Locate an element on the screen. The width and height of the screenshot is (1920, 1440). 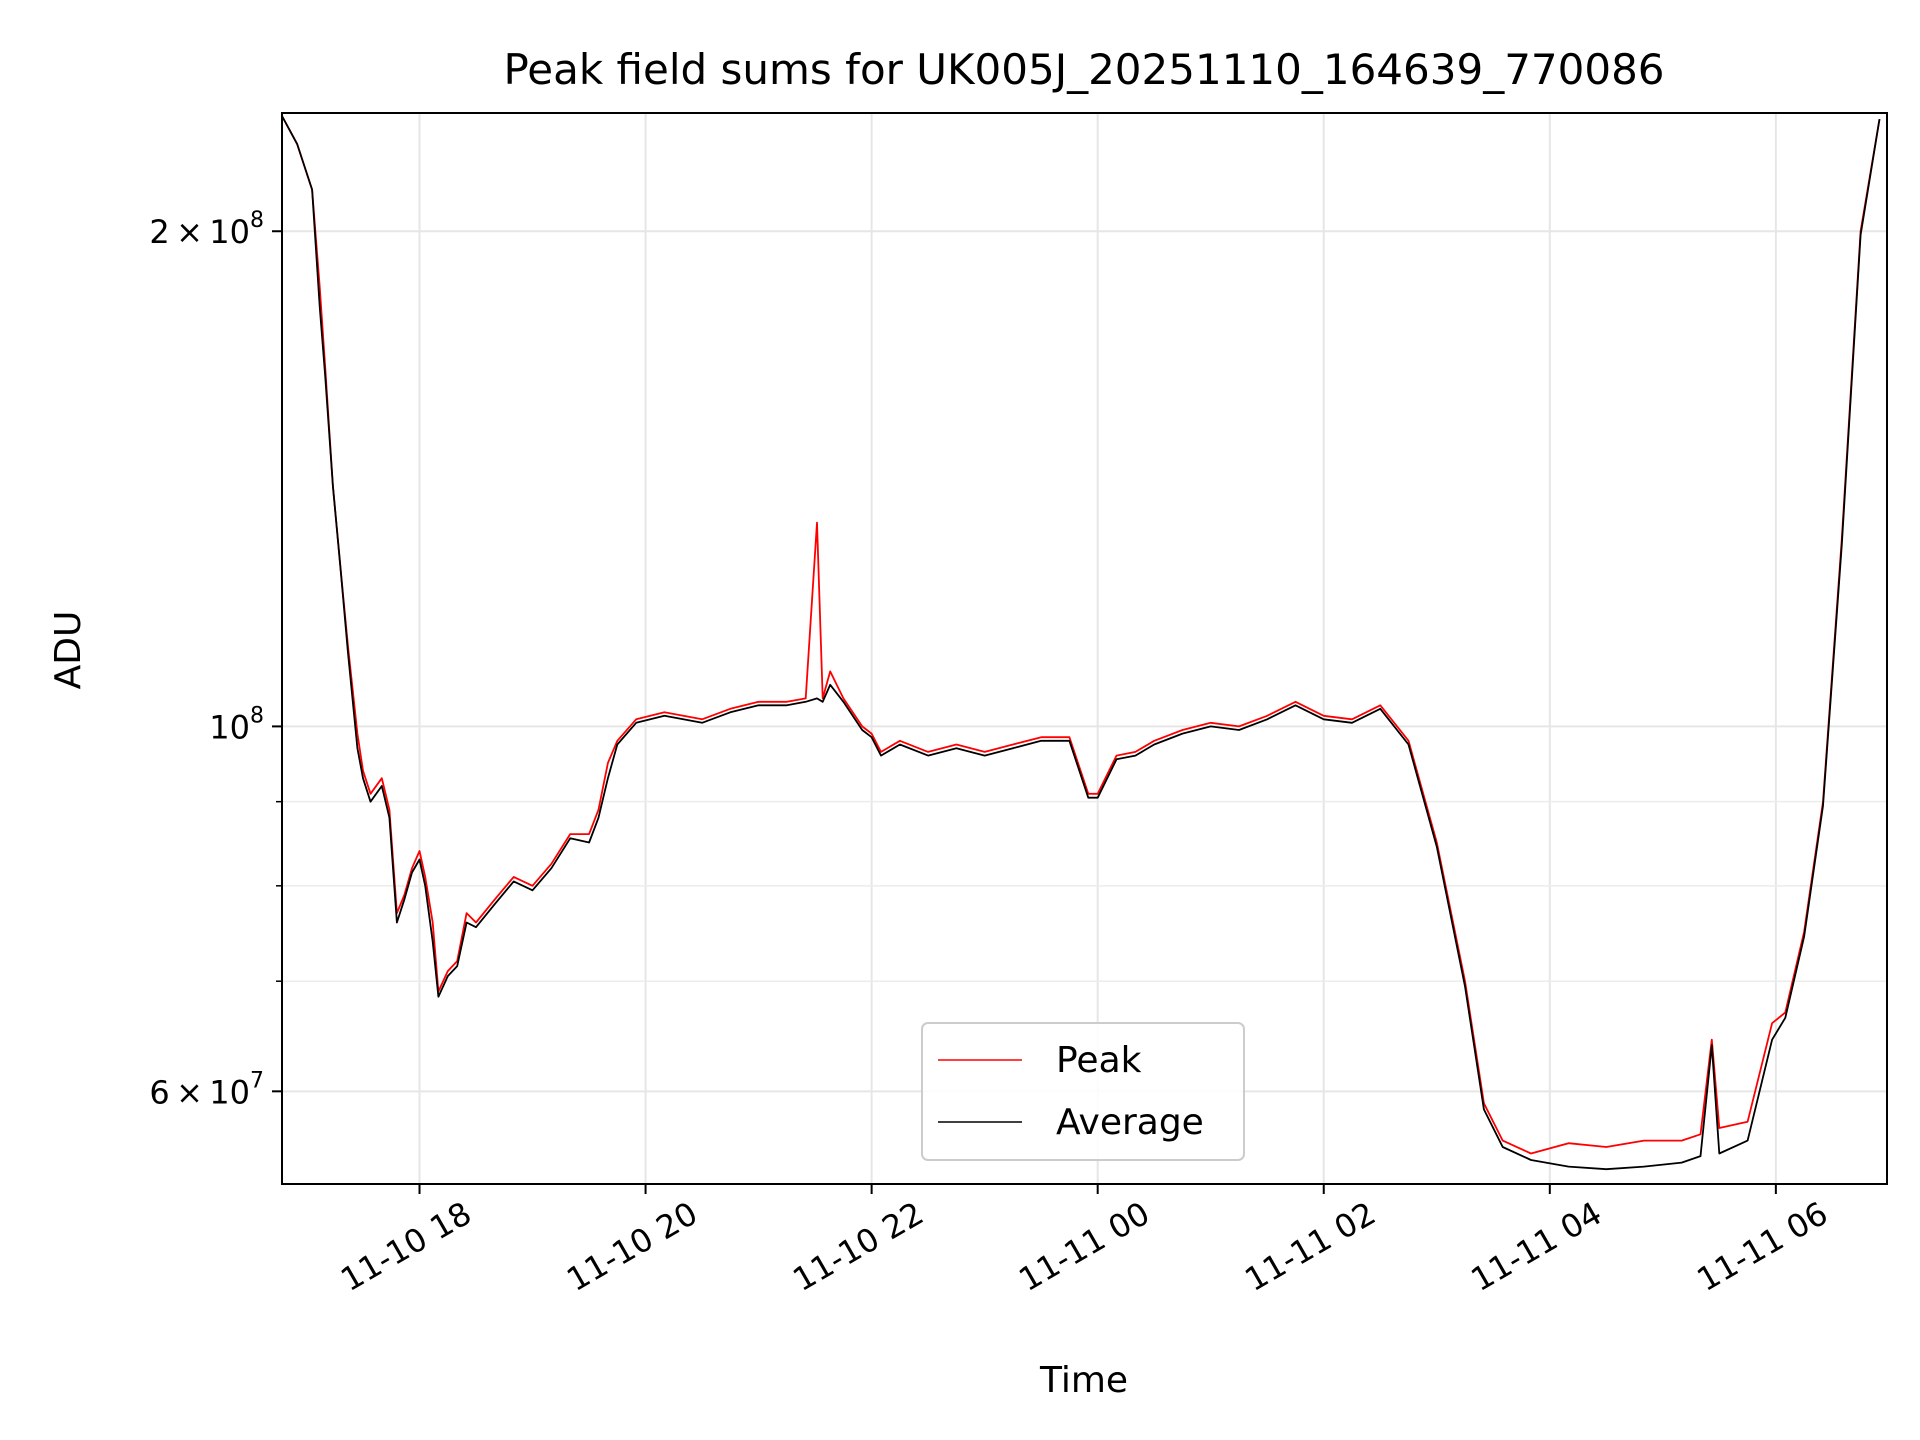
legend: Peak Average is located at coordinates (1083, 1091).